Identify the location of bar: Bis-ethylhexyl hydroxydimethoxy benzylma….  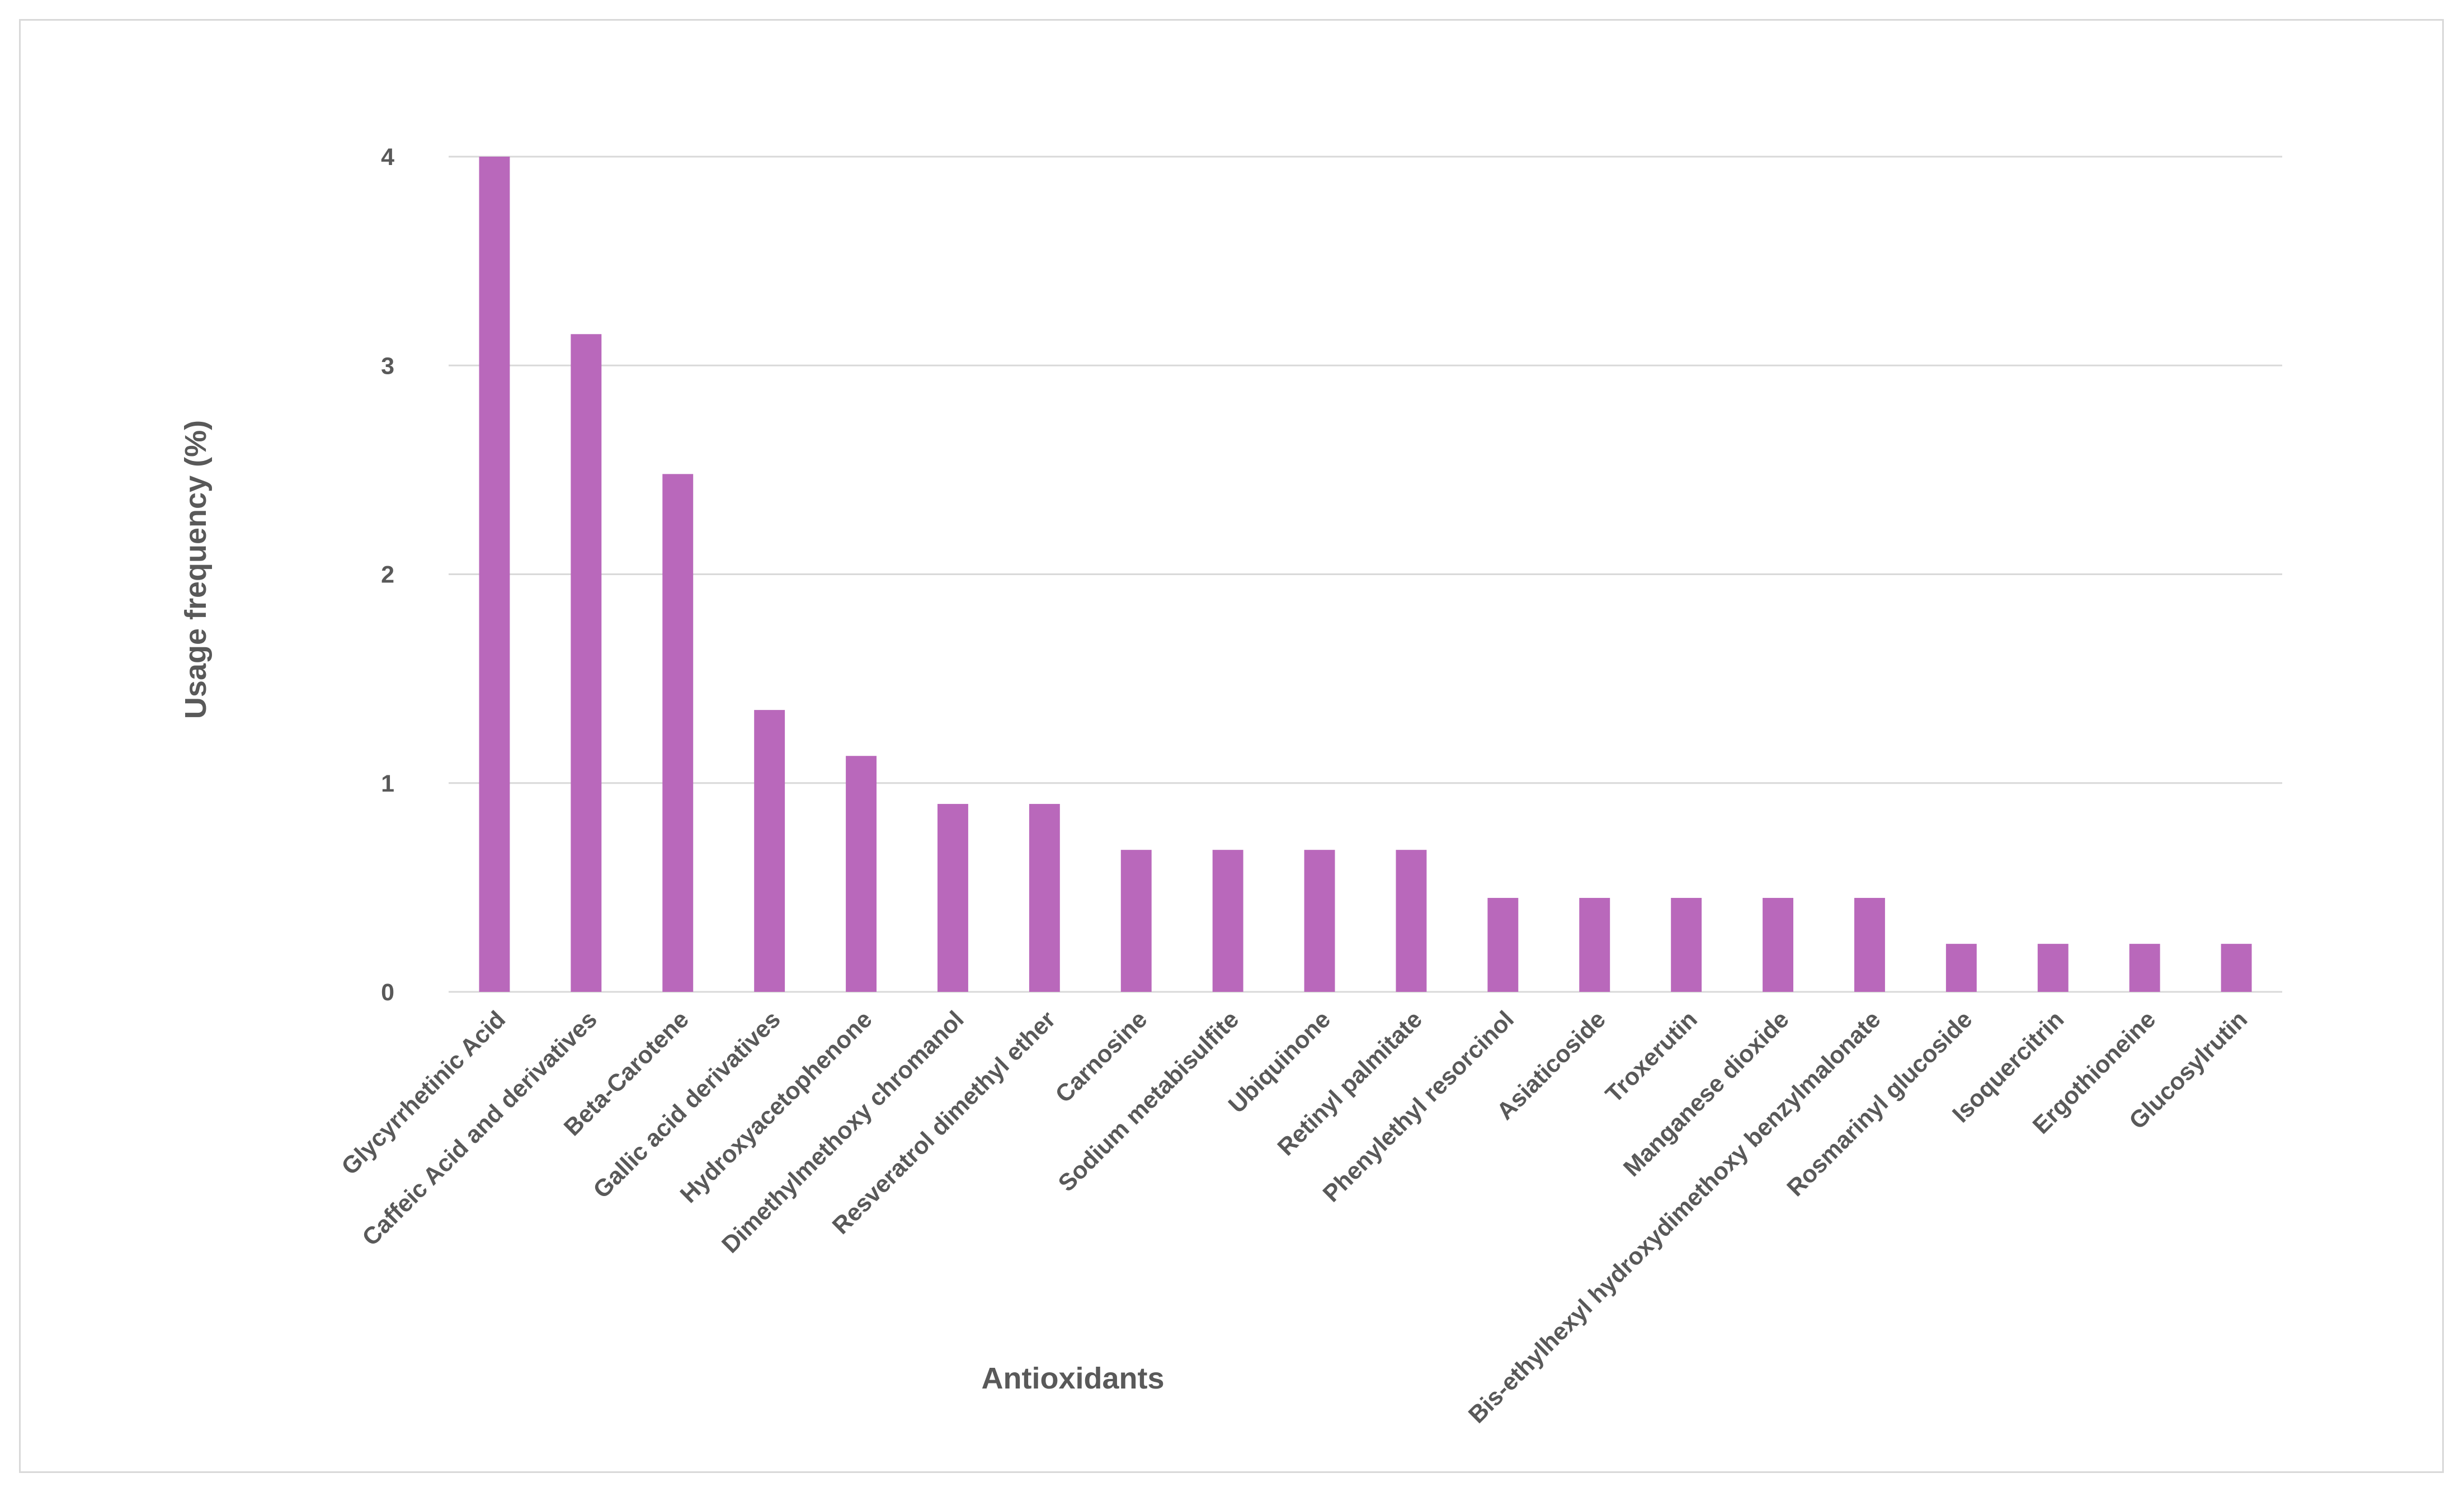
(1870, 945).